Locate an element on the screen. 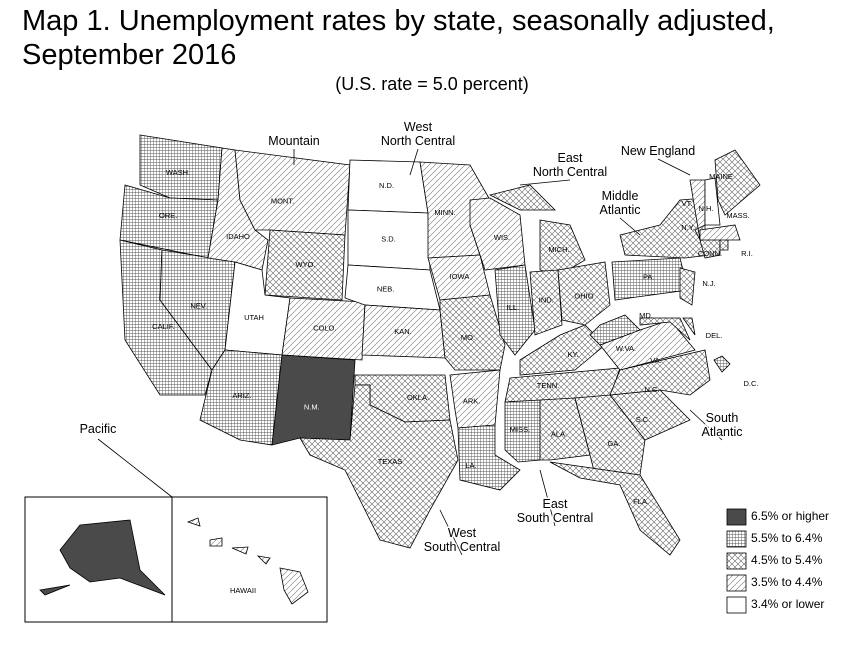  state-label: N.C. is located at coordinates (652, 389).